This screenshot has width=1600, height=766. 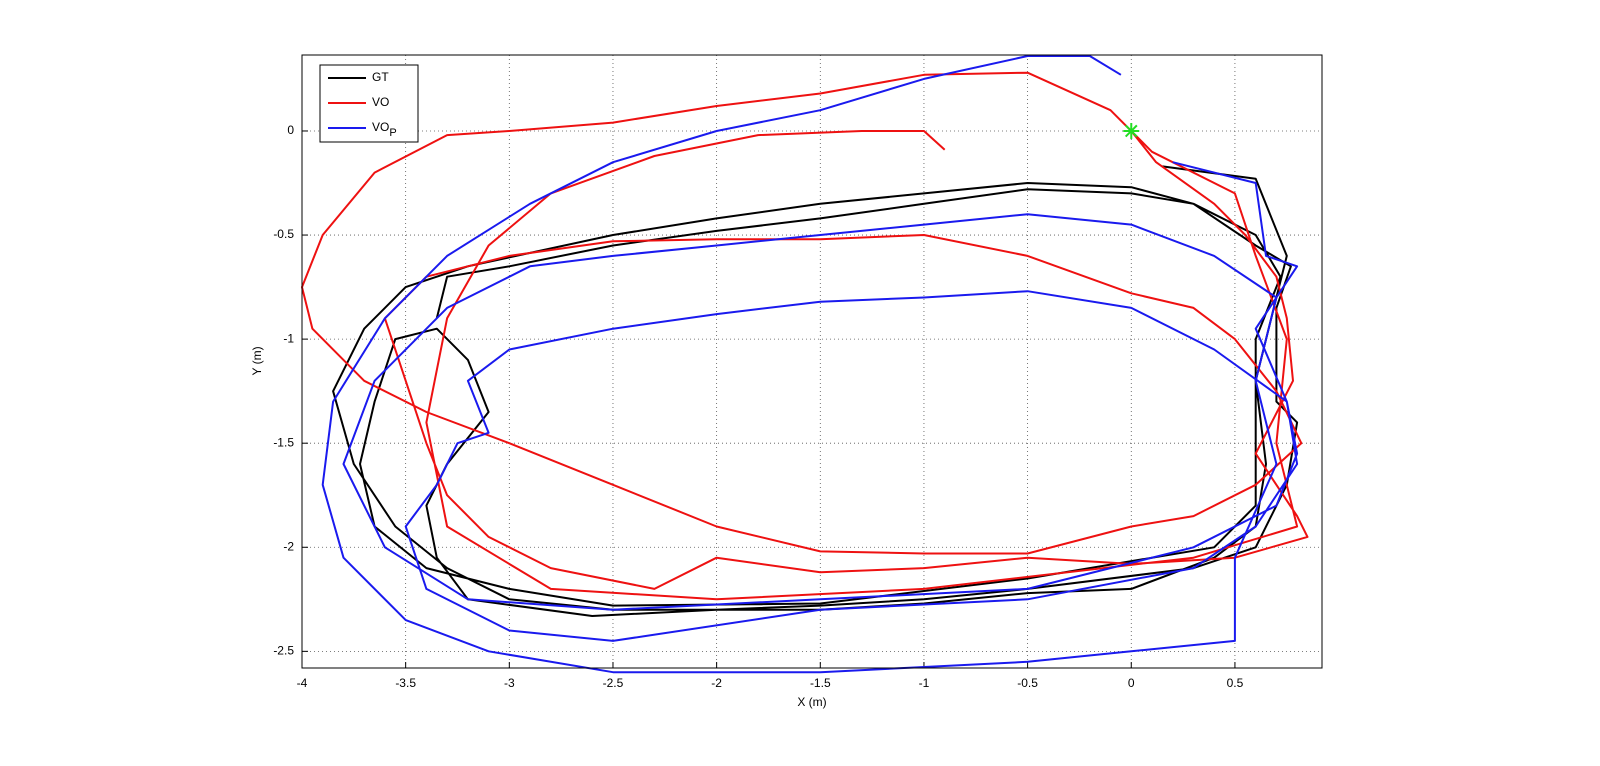 I want to click on legend-label: VOP, so click(x=384, y=129).